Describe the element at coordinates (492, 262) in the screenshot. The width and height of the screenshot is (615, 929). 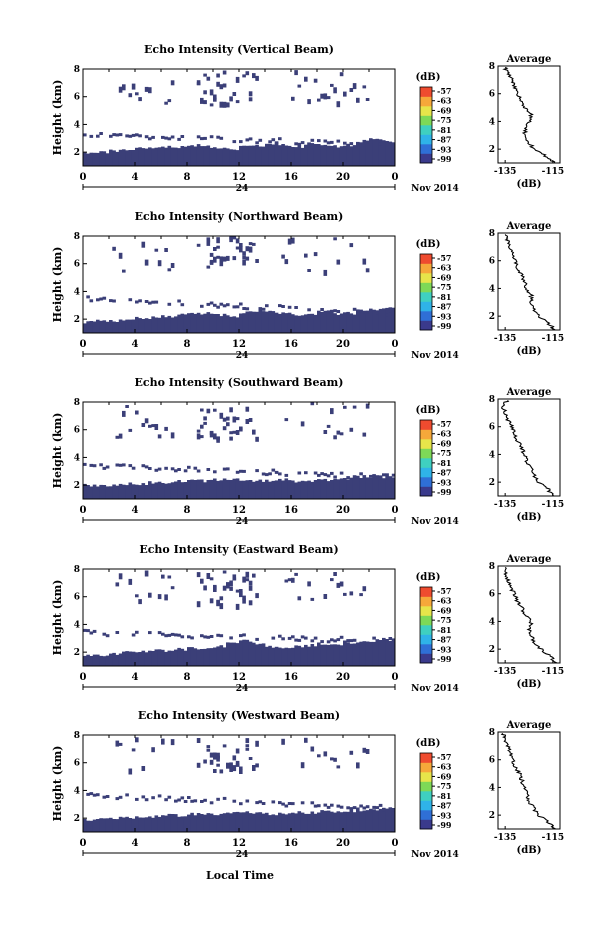
I see `average-y-tick-label: 6` at that location.